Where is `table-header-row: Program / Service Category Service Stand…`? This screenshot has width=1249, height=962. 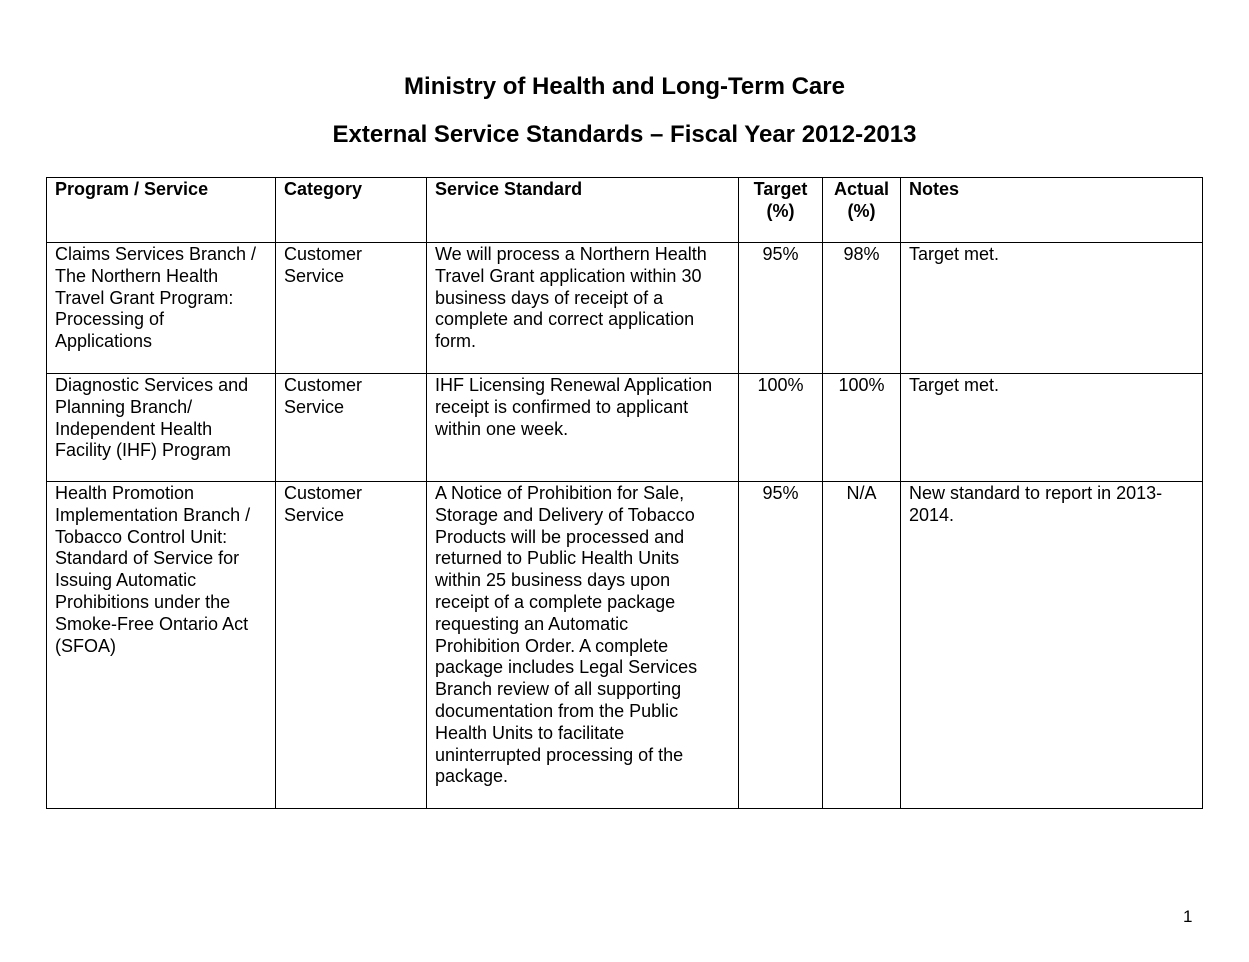
table-header-row: Program / Service Category Service Stand… is located at coordinates (624, 210).